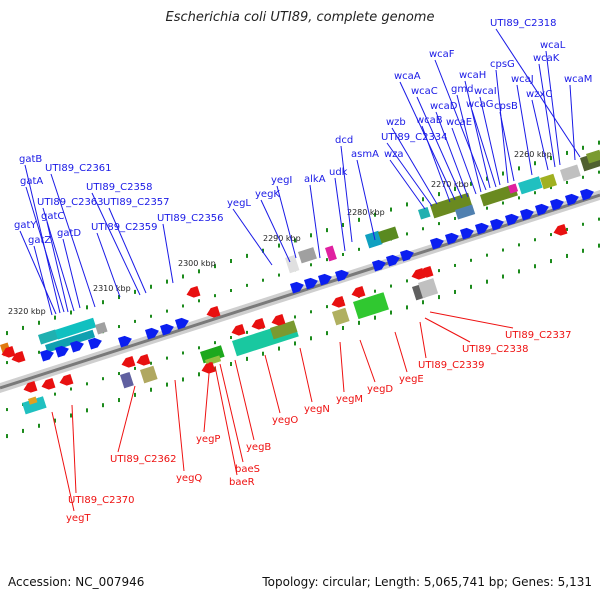 Image resolution: width=600 pixels, height=605 pixels. What do you see at coordinates (136, 202) in the screenshot?
I see `gene-label-top: UTI89_C2357` at bounding box center [136, 202].